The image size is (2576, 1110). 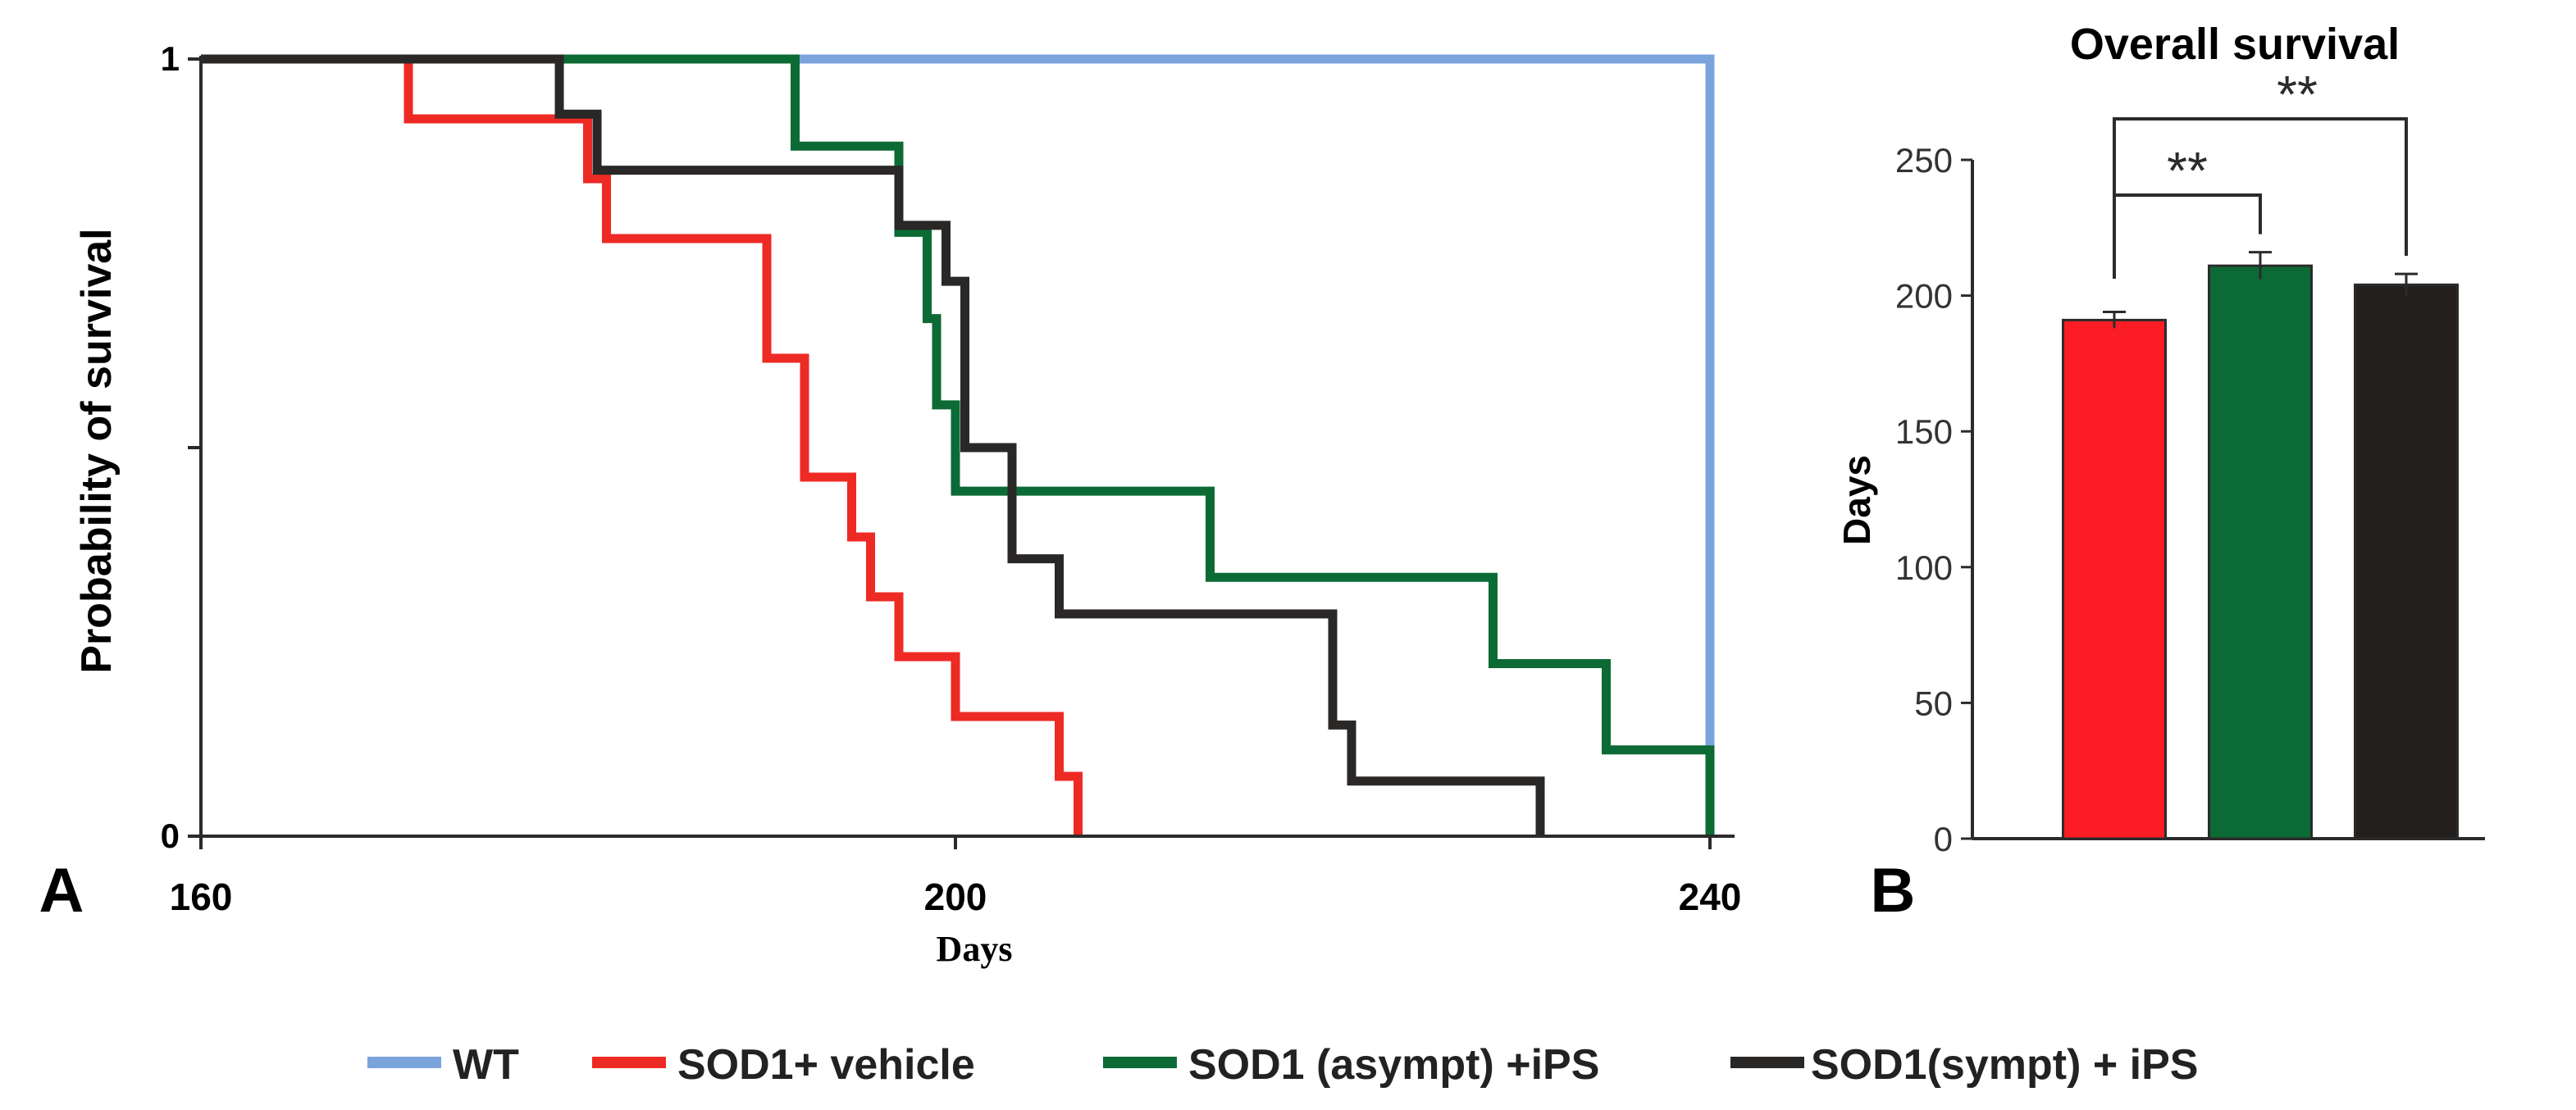 What do you see at coordinates (1943, 839) in the screenshot?
I see `bar-y-tick-label: 0` at bounding box center [1943, 839].